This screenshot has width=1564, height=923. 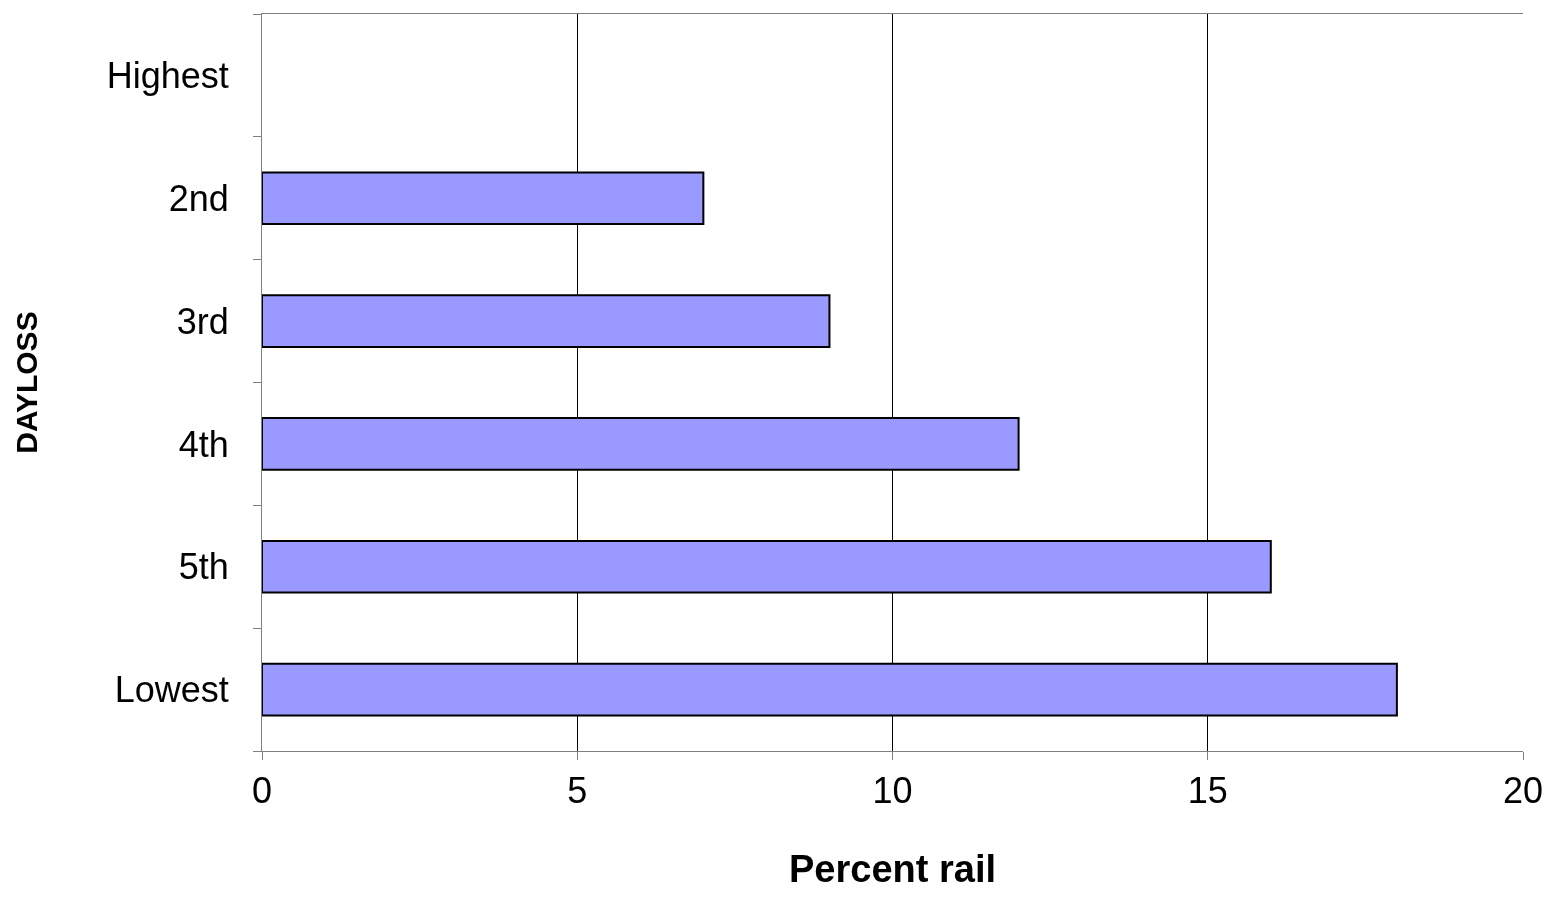 What do you see at coordinates (167, 76) in the screenshot?
I see `y-tick-label: Highest` at bounding box center [167, 76].